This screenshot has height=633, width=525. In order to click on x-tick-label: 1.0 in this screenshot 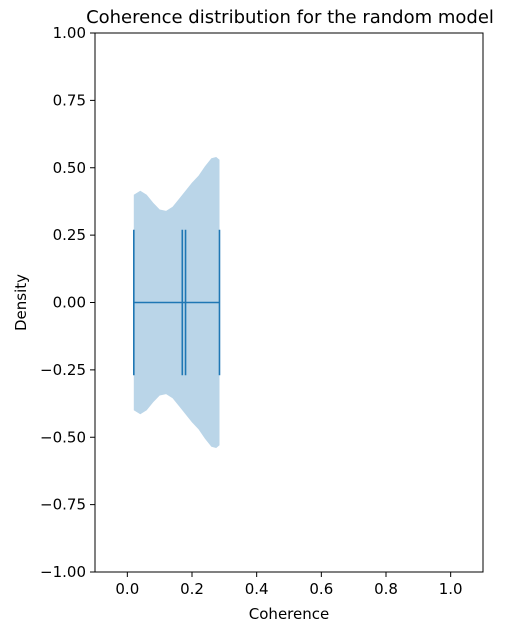, I will do `click(451, 589)`.